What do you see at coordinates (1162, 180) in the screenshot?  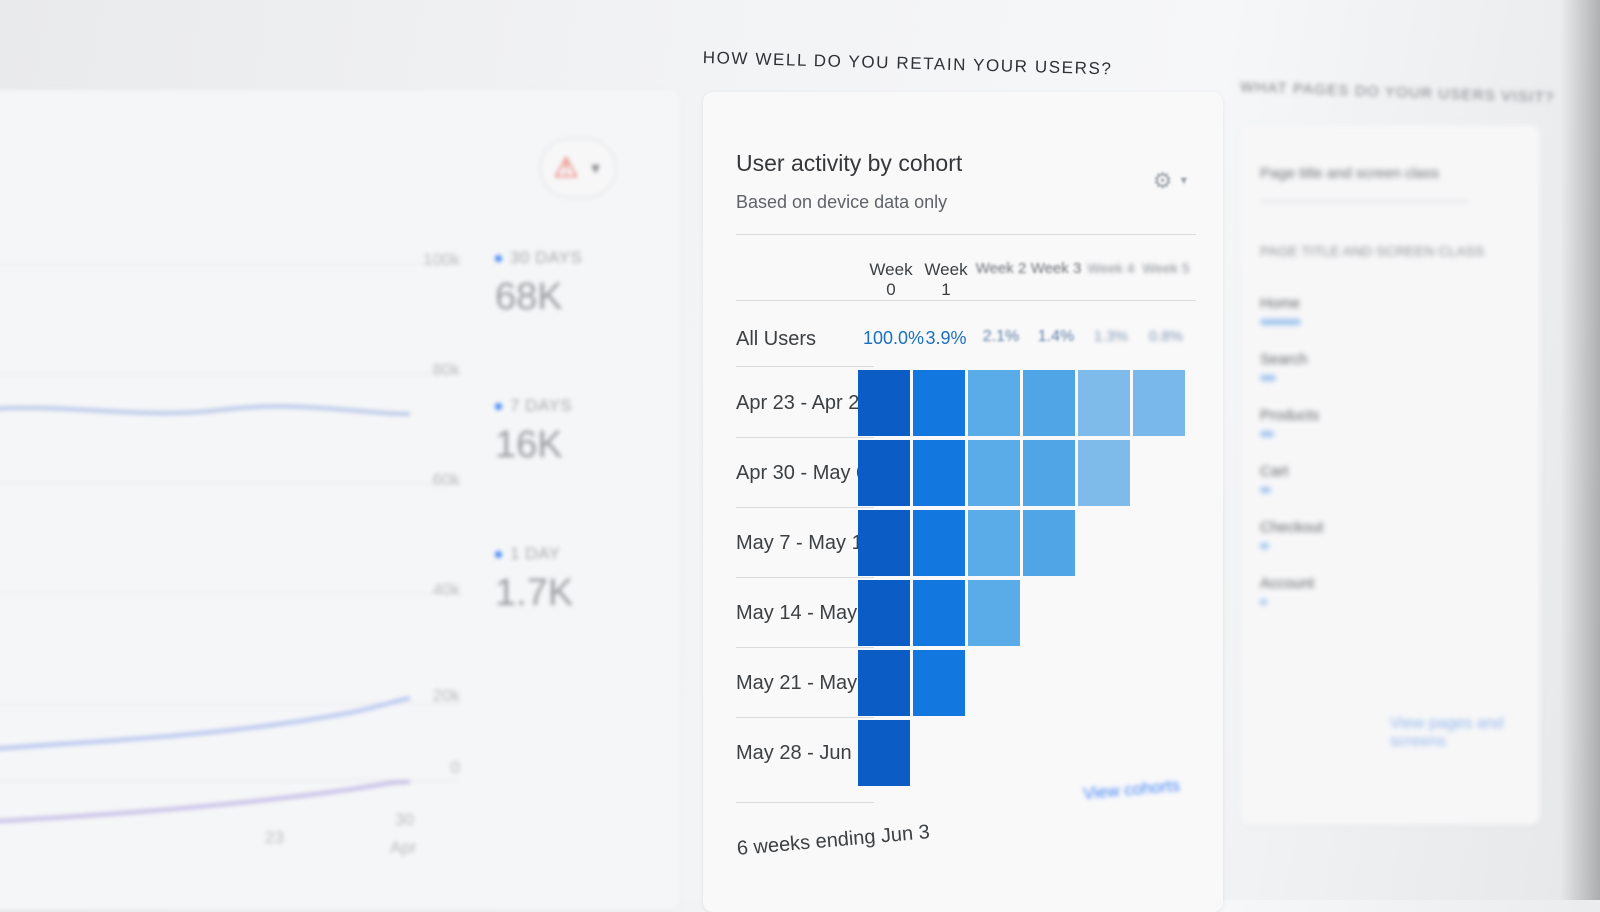 I see `gear-icon: ⚙` at bounding box center [1162, 180].